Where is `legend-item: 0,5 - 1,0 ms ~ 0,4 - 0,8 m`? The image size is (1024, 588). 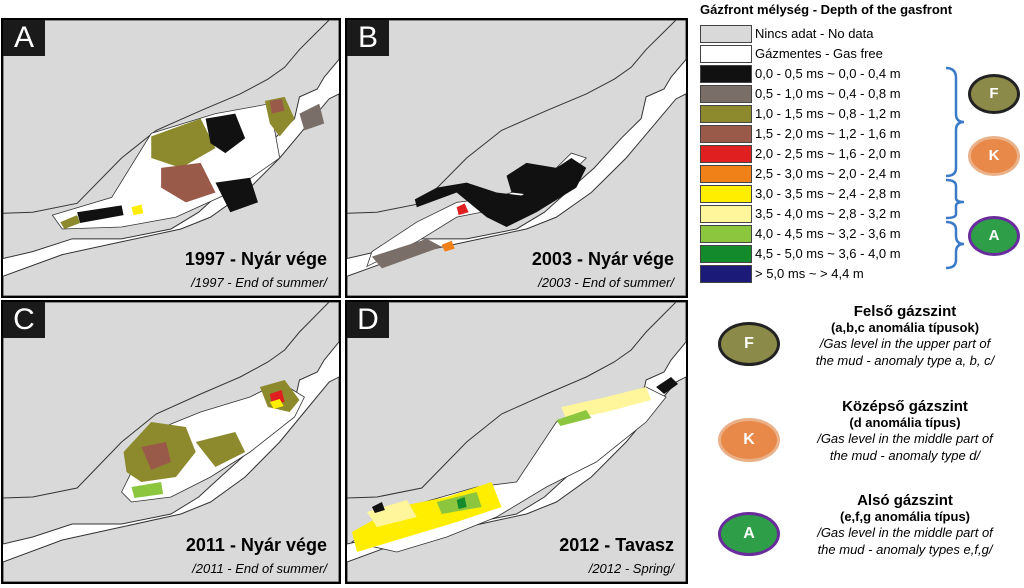
legend-item: 0,5 - 1,0 ms ~ 0,4 - 0,8 m is located at coordinates (825, 94).